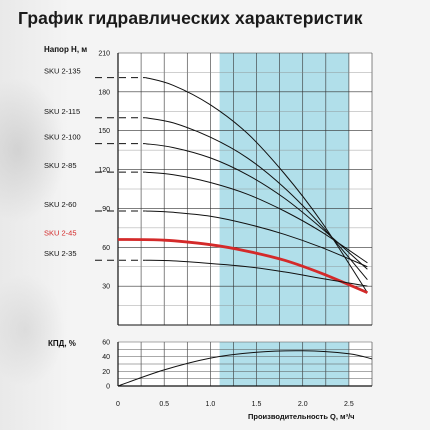 The height and width of the screenshot is (430, 430). I want to click on head-y-tick-label: 30, so click(106, 287).